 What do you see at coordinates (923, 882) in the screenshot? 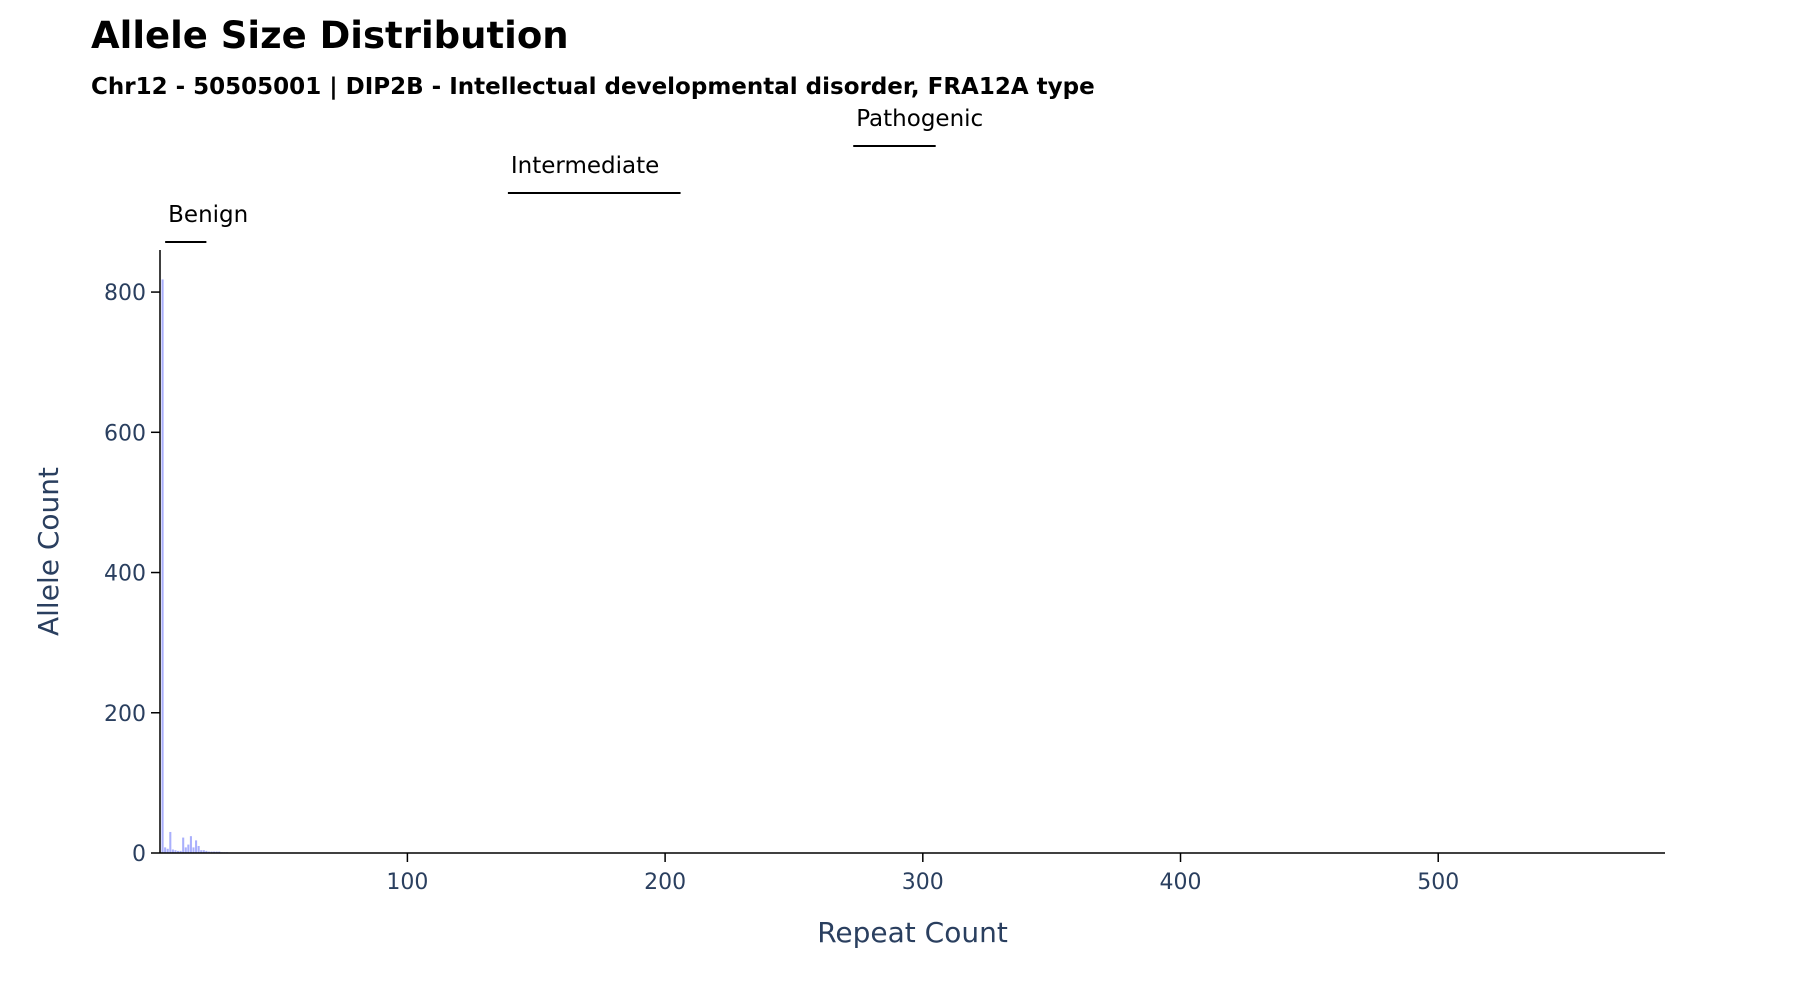
I see `x-tick-label: 300` at bounding box center [923, 882].